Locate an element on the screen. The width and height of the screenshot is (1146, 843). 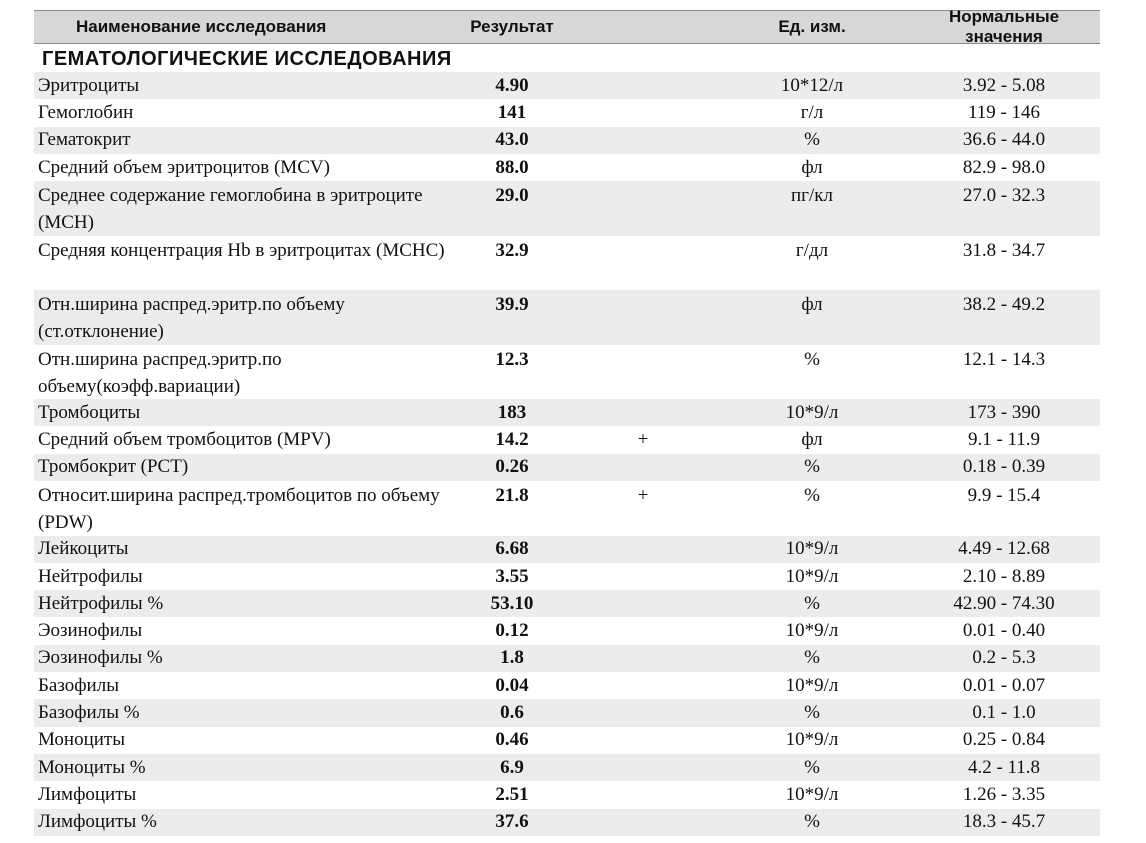
row-unit: пг/кл is located at coordinates (812, 196).